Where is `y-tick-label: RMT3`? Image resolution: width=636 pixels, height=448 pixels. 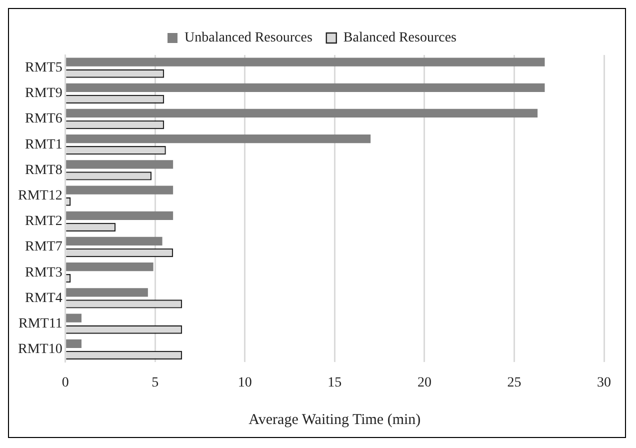
y-tick-label: RMT3 is located at coordinates (43, 272).